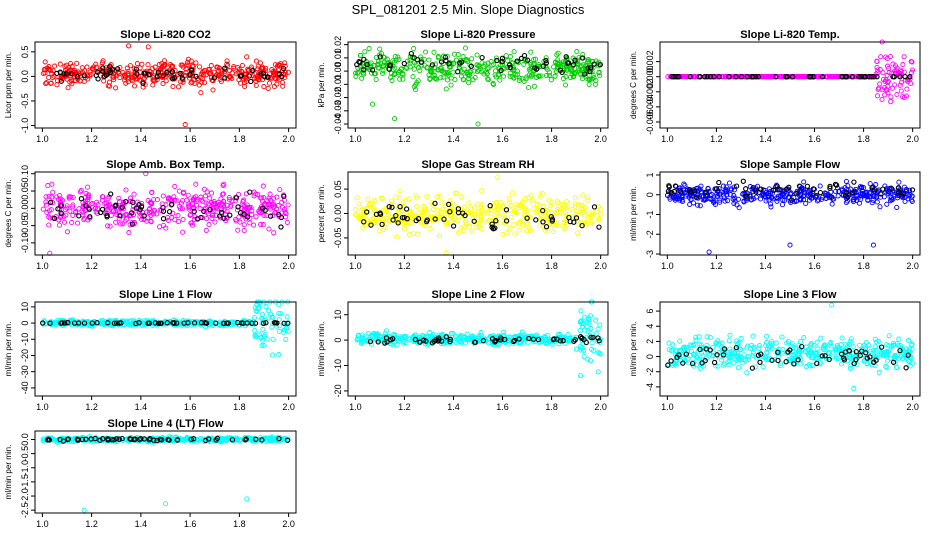 This screenshot has height=540, width=936. What do you see at coordinates (25, 243) in the screenshot?
I see `y-tick-label: -0.10` at bounding box center [25, 243].